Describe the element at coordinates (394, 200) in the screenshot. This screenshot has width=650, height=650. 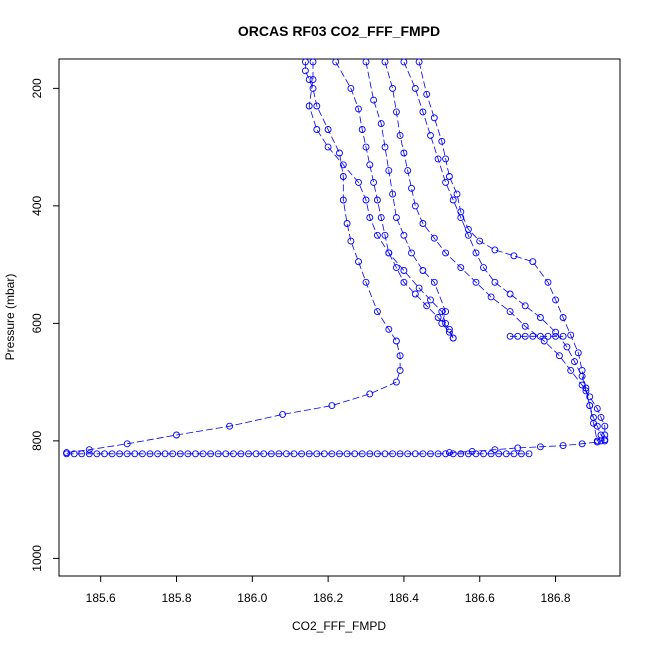
I see `series-line` at that location.